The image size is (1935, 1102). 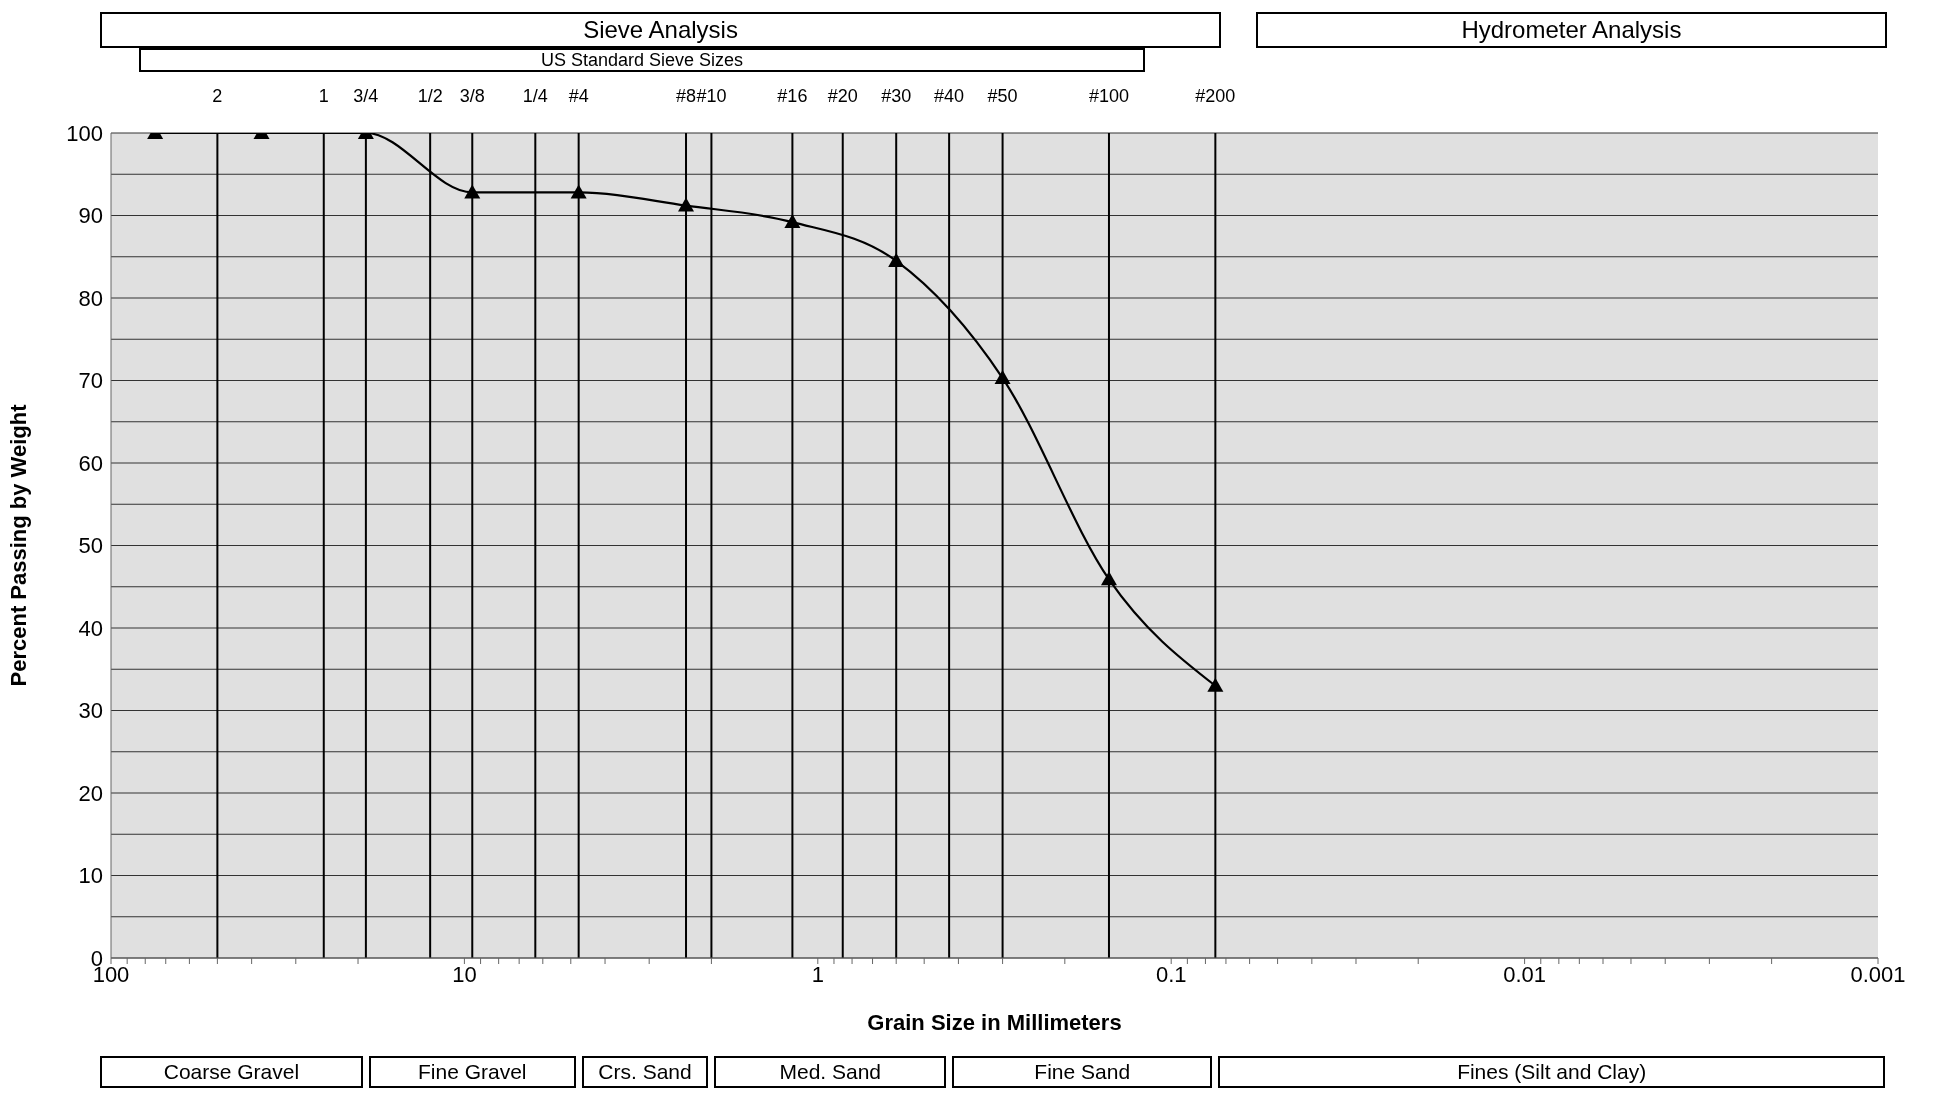 What do you see at coordinates (472, 1072) in the screenshot?
I see `text: Fine Gravel` at bounding box center [472, 1072].